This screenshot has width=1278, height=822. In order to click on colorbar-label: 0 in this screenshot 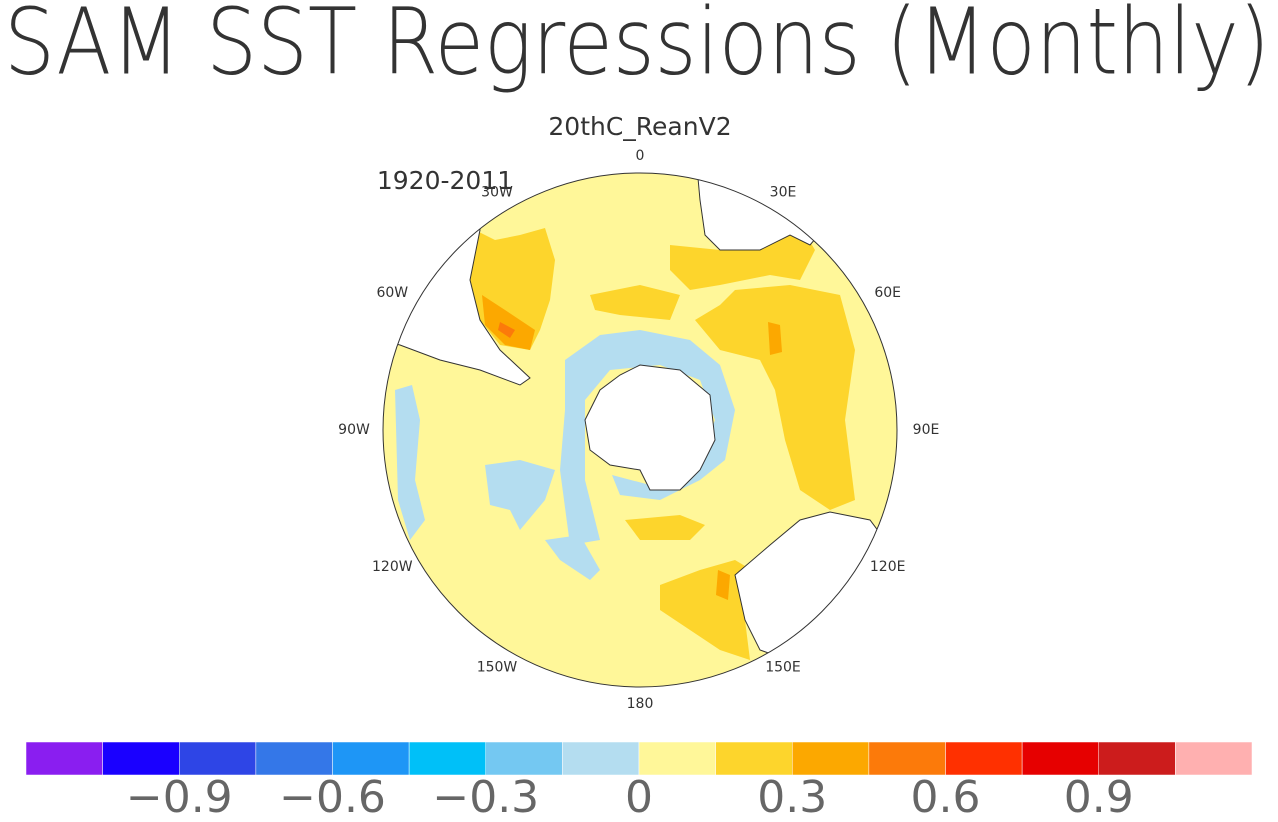, I will do `click(639, 797)`.